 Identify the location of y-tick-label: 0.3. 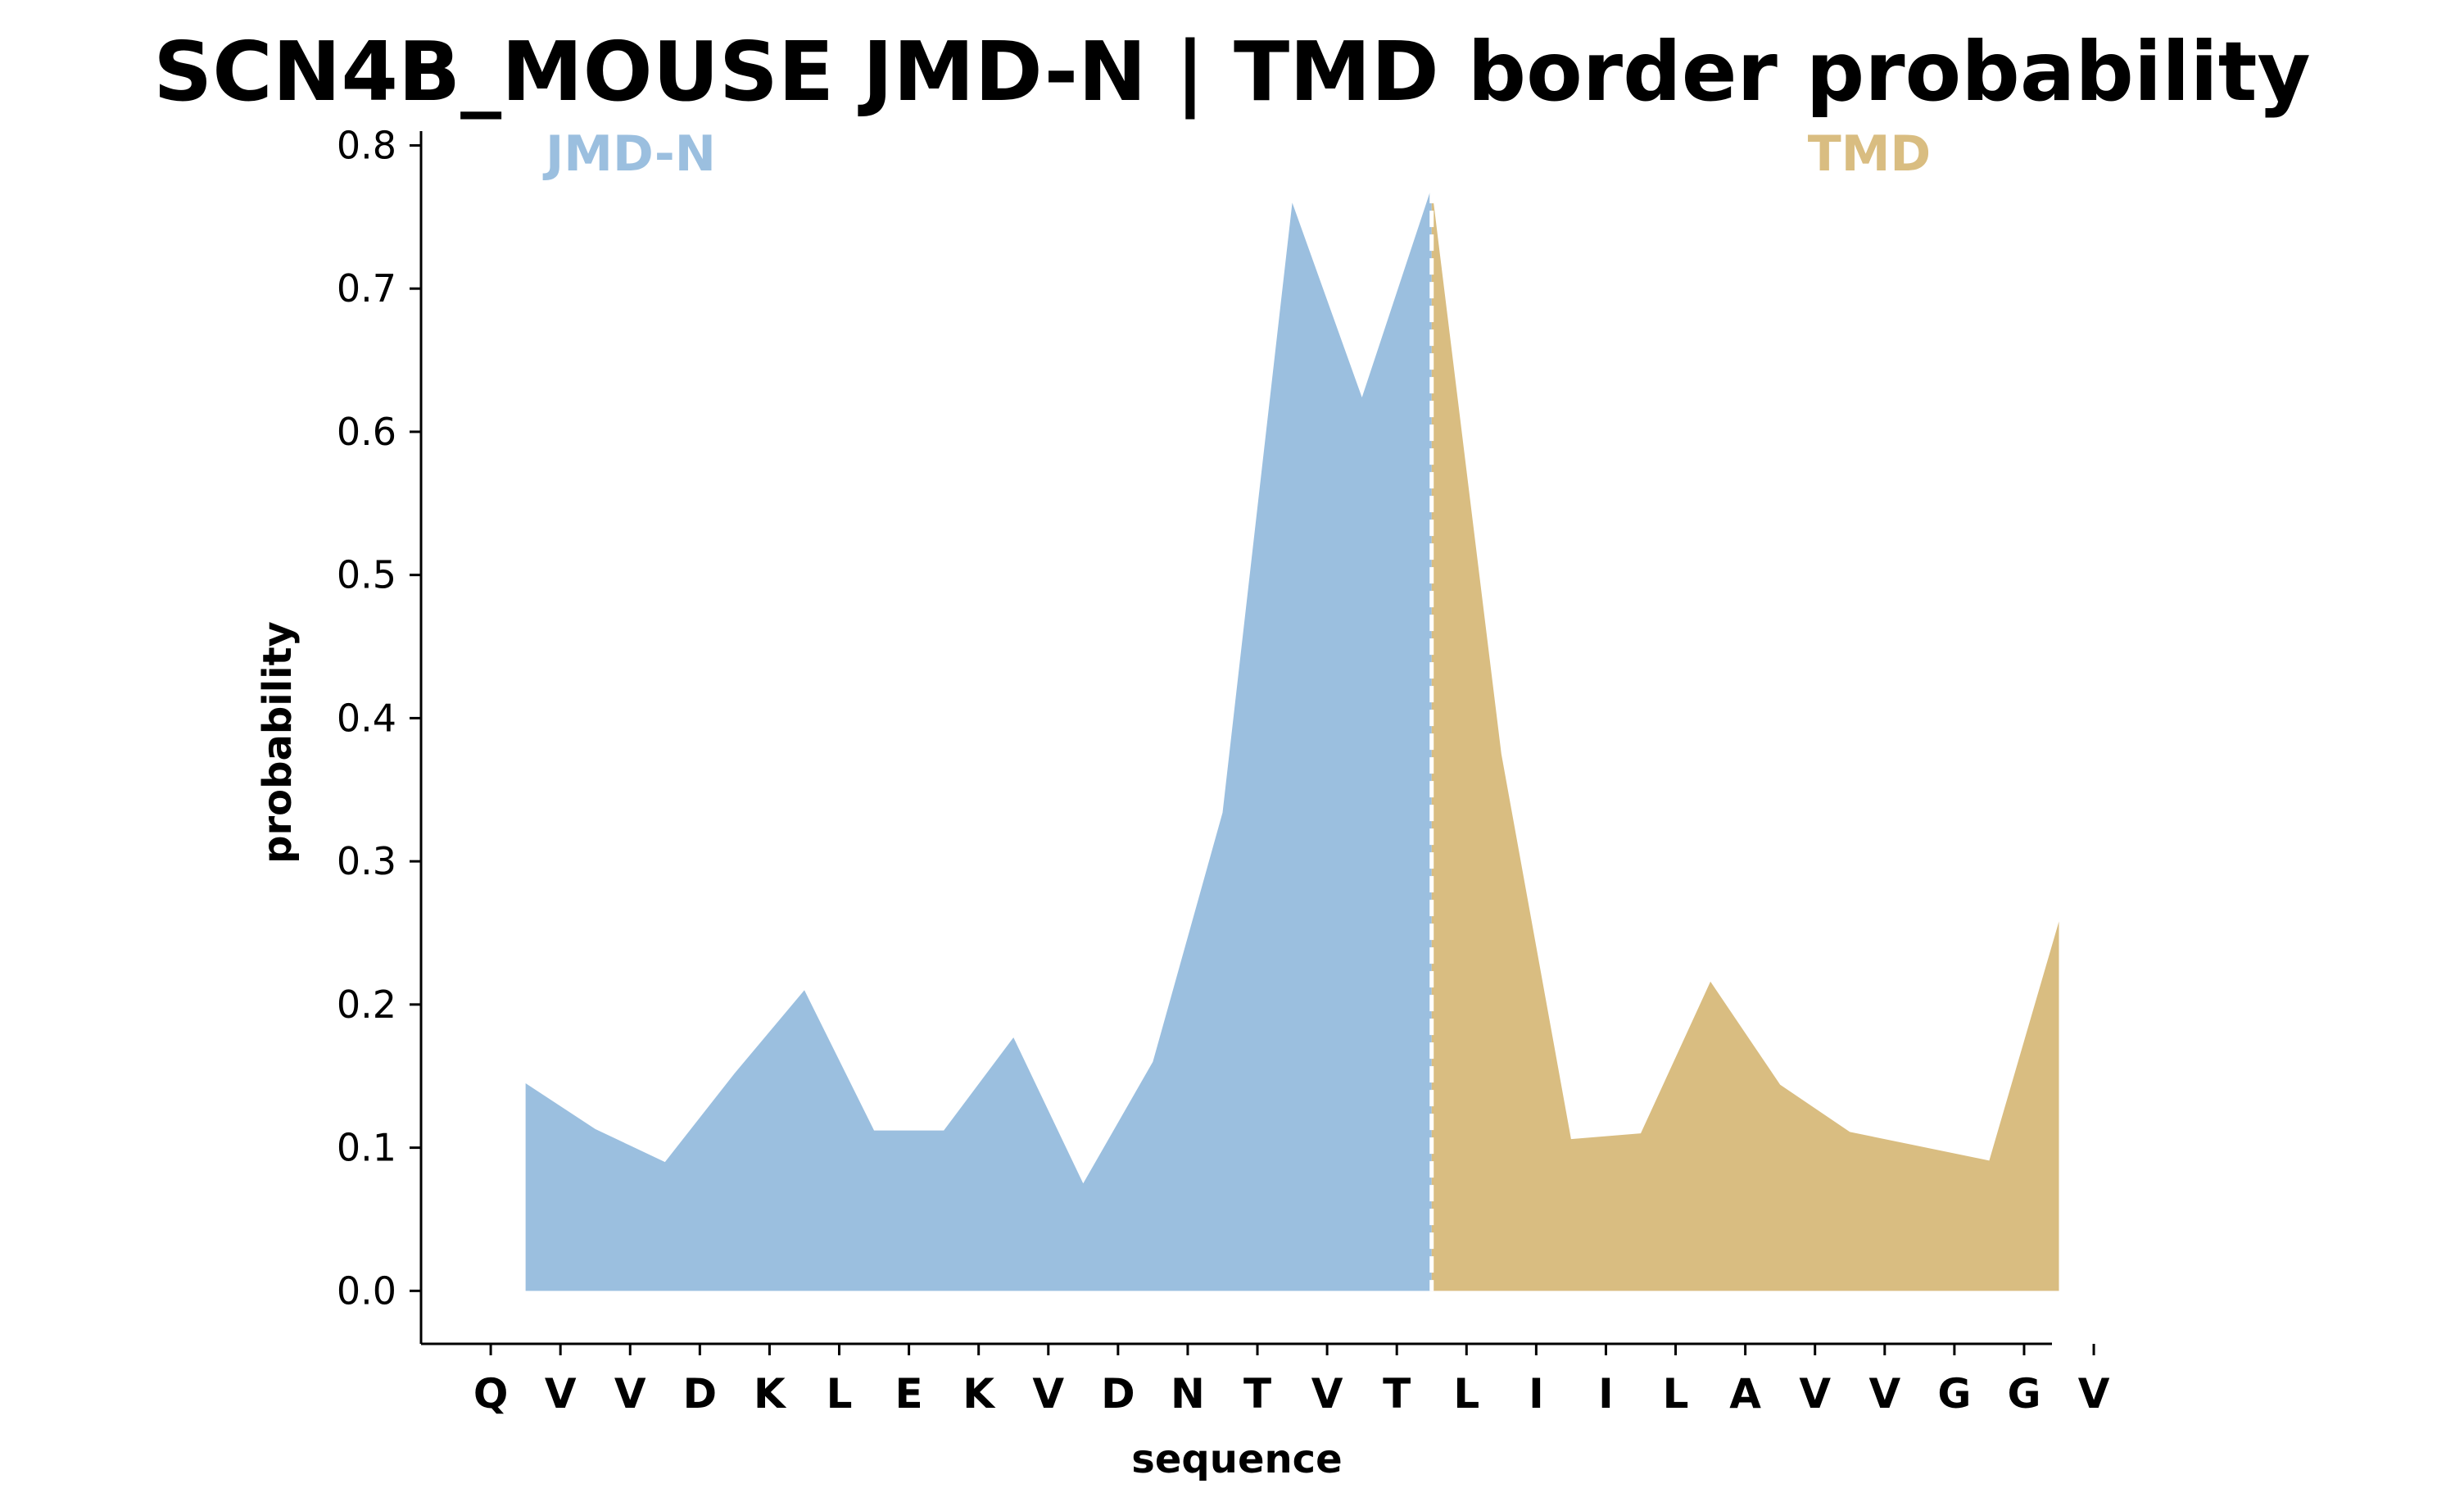
(366, 861).